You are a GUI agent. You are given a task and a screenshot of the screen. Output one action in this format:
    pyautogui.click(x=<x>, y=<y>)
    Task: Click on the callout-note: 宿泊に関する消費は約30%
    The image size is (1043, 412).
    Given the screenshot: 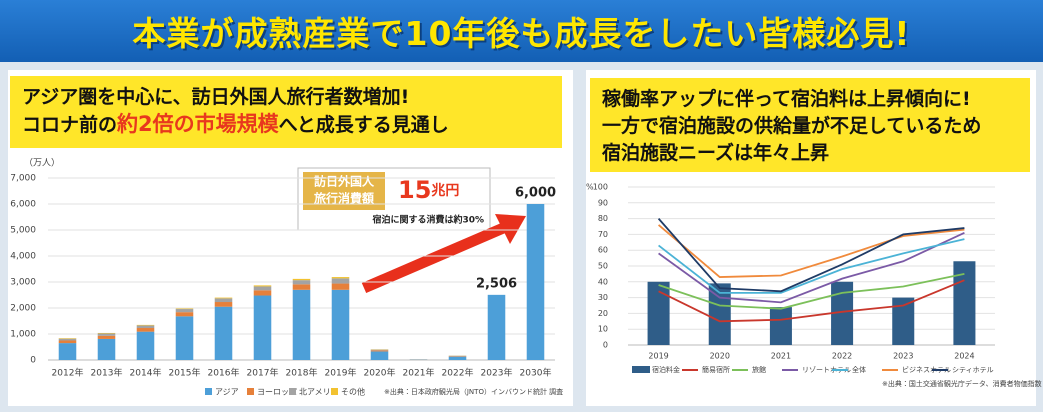 What is the action you would take?
    pyautogui.click(x=427, y=220)
    